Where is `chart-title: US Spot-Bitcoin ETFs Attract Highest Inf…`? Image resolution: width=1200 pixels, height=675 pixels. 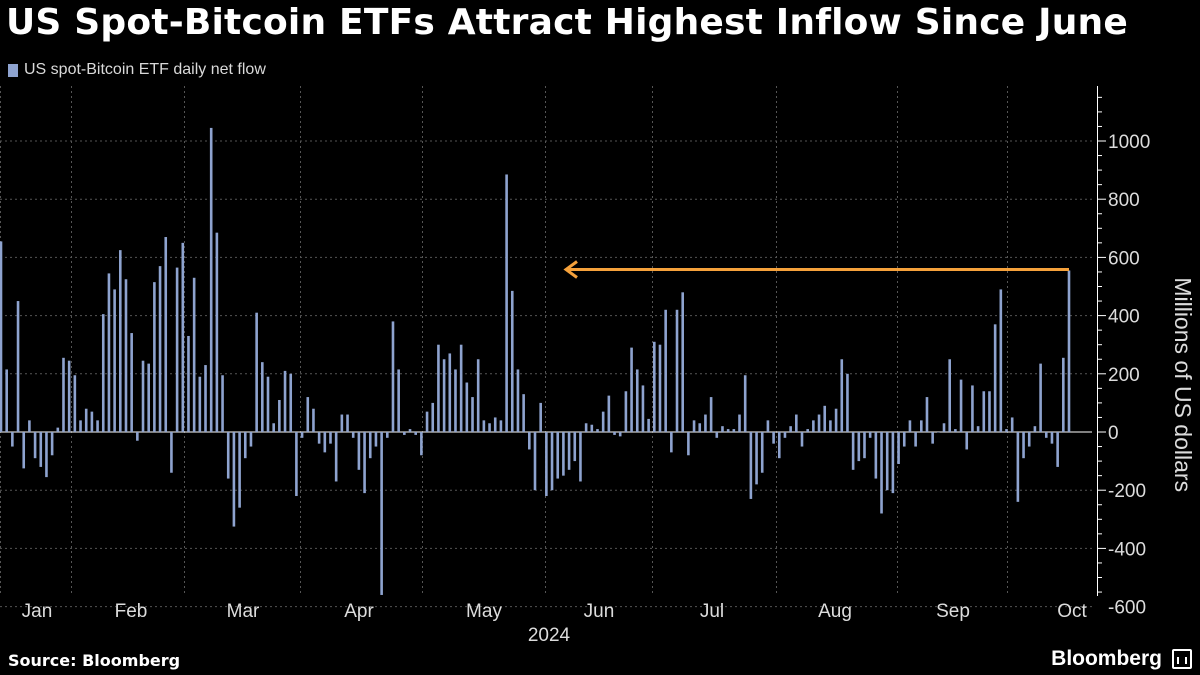 chart-title: US Spot-Bitcoin ETFs Attract Highest Inf… is located at coordinates (567, 22).